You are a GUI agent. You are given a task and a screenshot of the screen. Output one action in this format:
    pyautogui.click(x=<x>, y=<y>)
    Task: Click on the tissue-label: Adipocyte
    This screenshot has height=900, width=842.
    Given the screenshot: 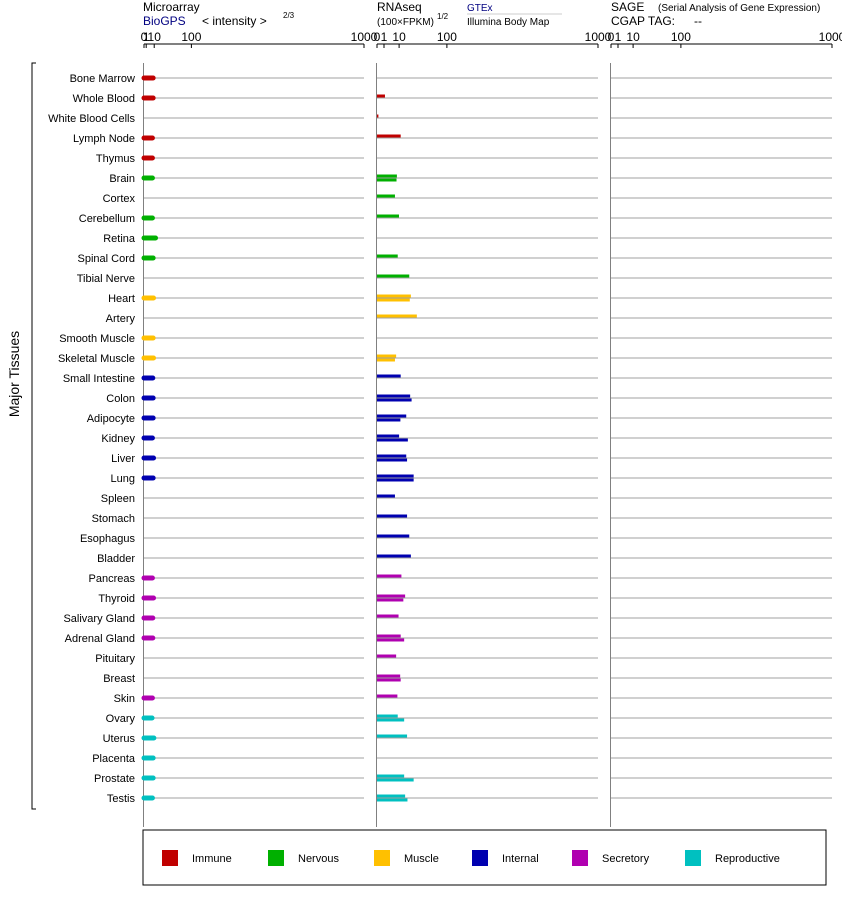 What is the action you would take?
    pyautogui.click(x=111, y=419)
    